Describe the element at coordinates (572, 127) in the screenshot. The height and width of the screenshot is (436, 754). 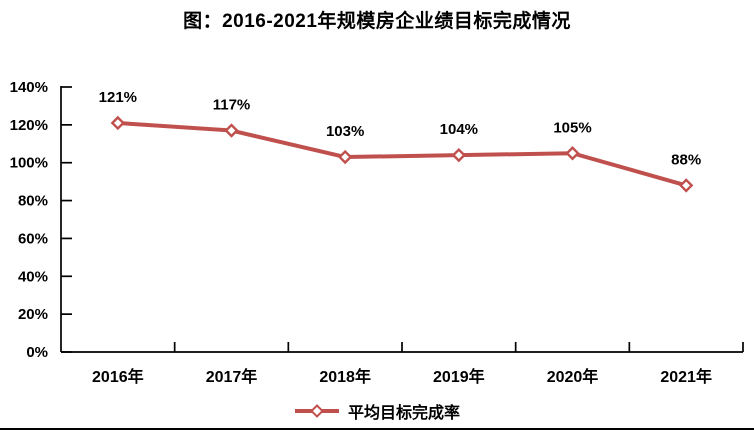
I see `data-point-label: 105%` at that location.